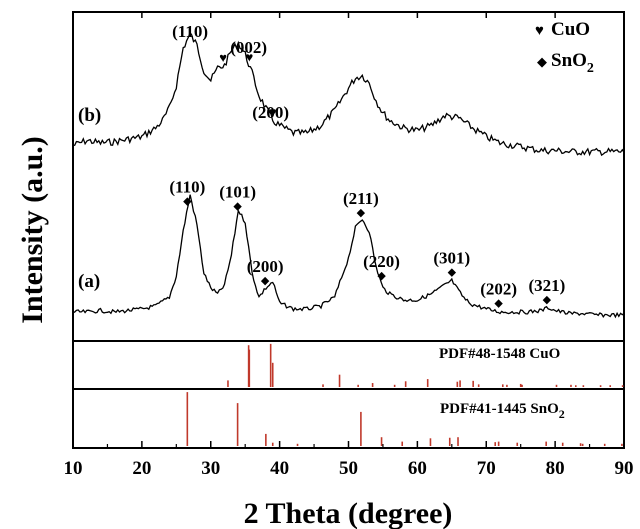 The width and height of the screenshot is (640, 529). Describe the element at coordinates (279, 468) in the screenshot. I see `x-tick-label: 40` at that location.